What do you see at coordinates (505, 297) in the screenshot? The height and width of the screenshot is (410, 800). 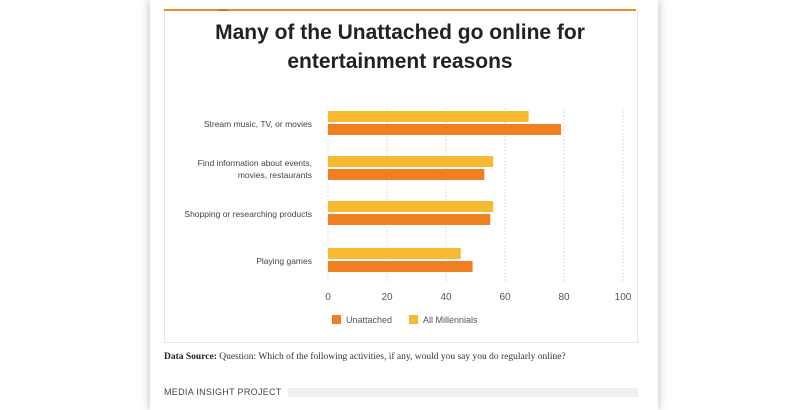 I see `x-tick-label-3: 60` at bounding box center [505, 297].